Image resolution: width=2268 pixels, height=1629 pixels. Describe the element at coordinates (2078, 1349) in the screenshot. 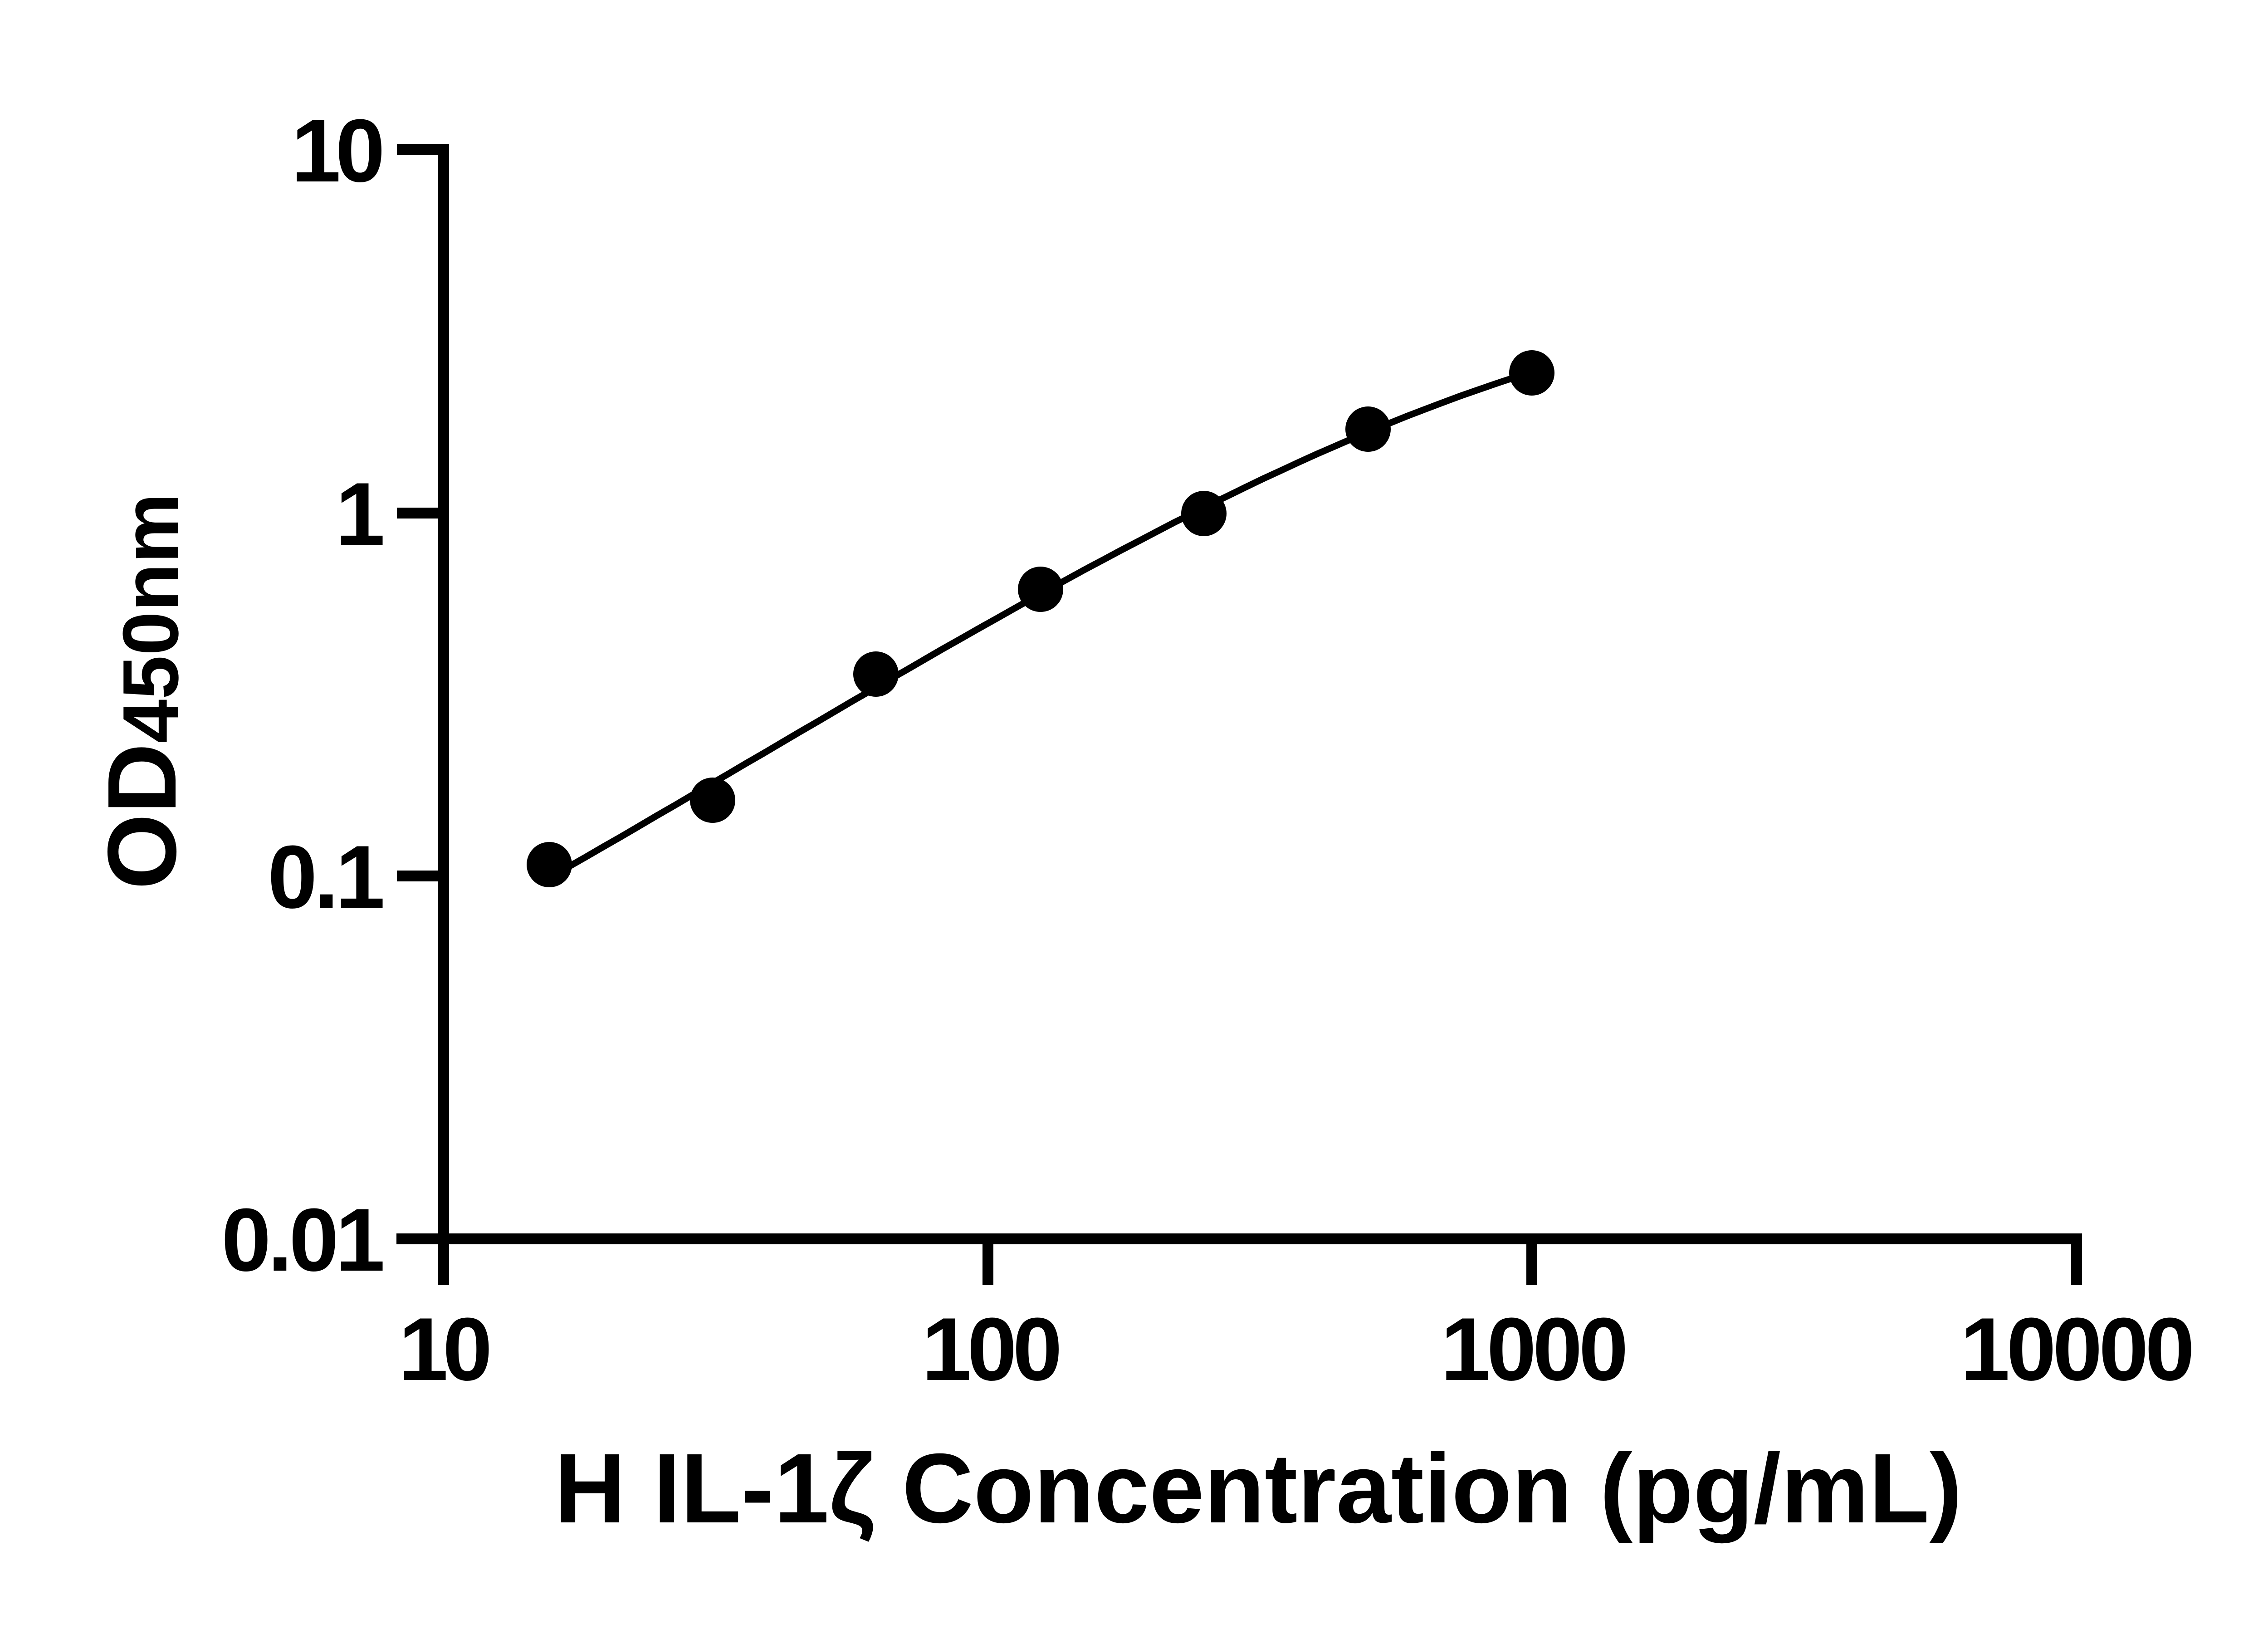

I see `svg-text: 10000` at that location.